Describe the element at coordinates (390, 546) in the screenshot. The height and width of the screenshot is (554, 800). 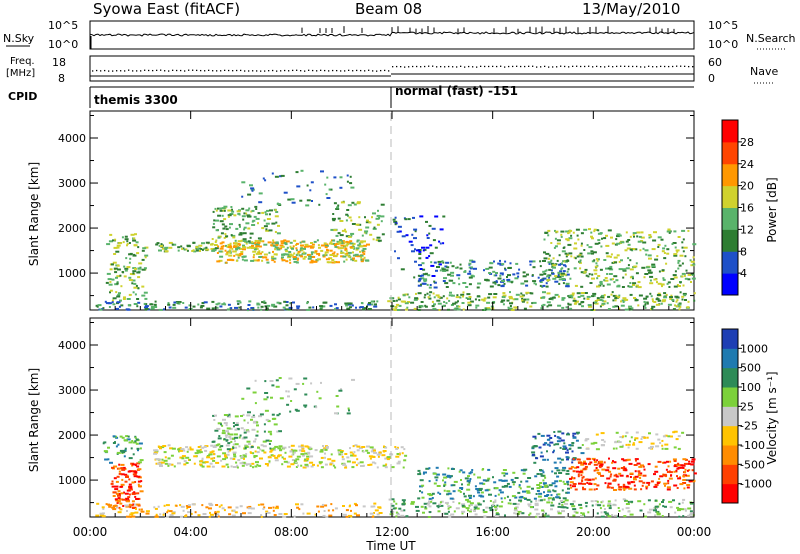
I see `x-axis-label: Time UT` at that location.